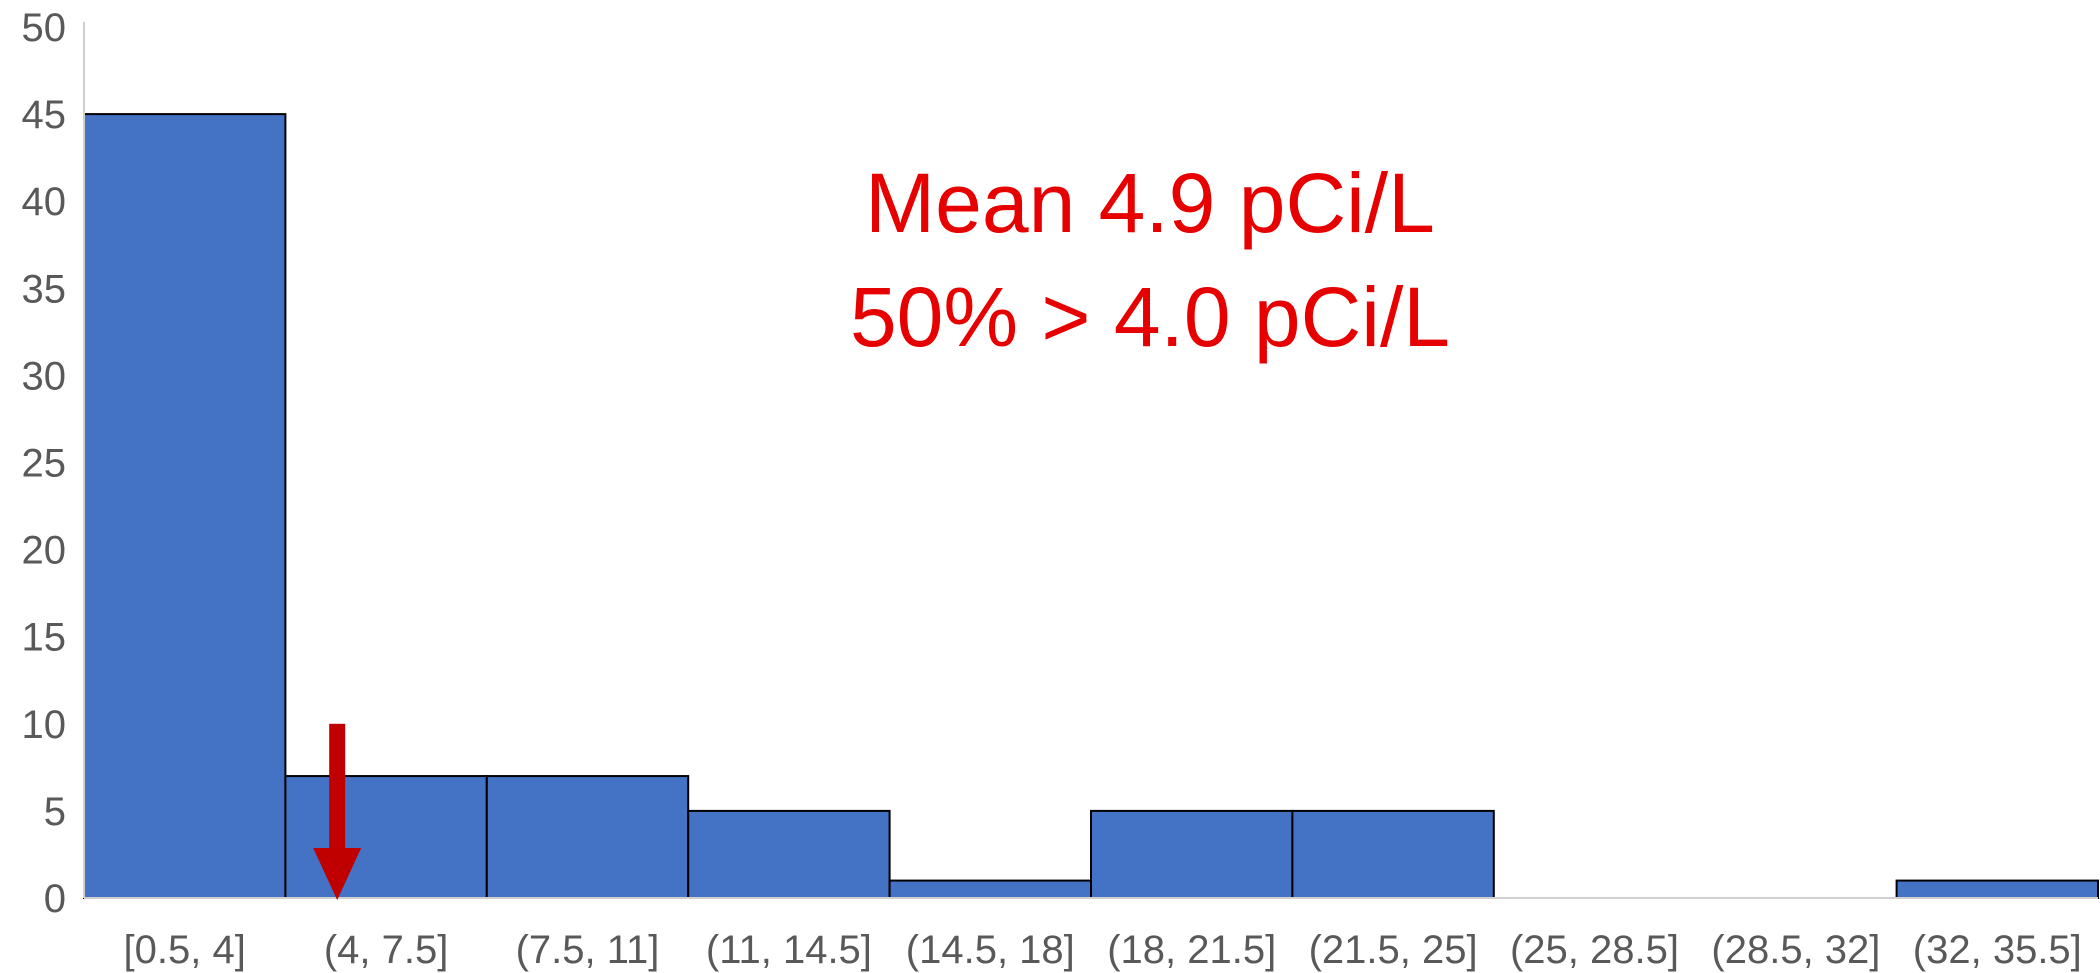 Image resolution: width=2100 pixels, height=973 pixels. I want to click on y-tick-label: 45, so click(44, 115).